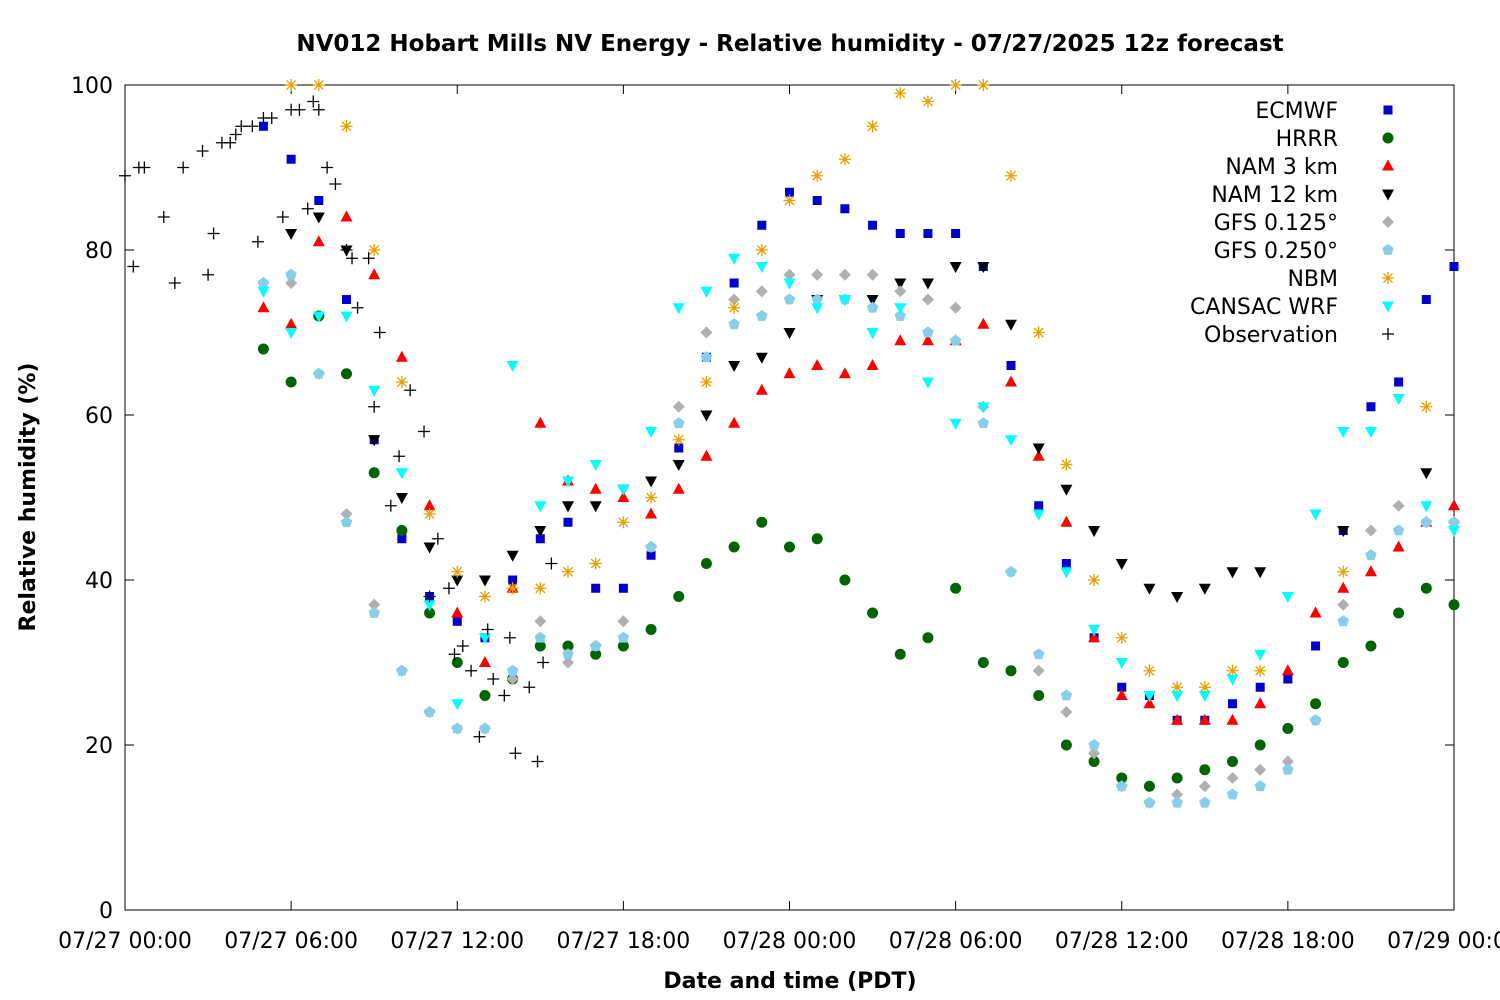  What do you see at coordinates (1388, 165) in the screenshot?
I see `legend-marker-nam-3-km` at bounding box center [1388, 165].